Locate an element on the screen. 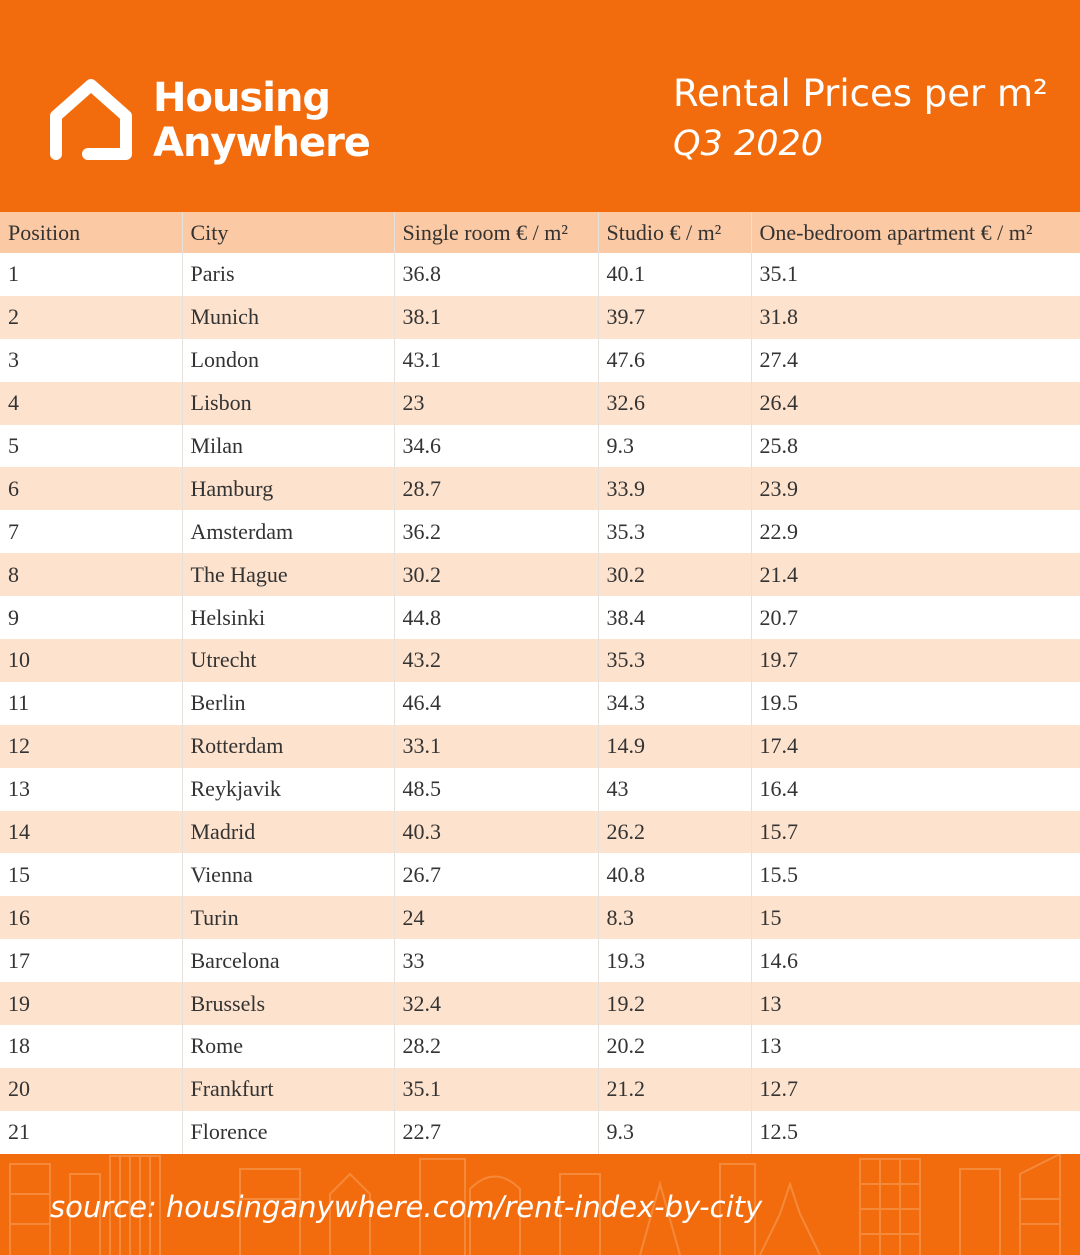 This screenshot has width=1080, height=1255. cell-studio: 43 is located at coordinates (674, 789).